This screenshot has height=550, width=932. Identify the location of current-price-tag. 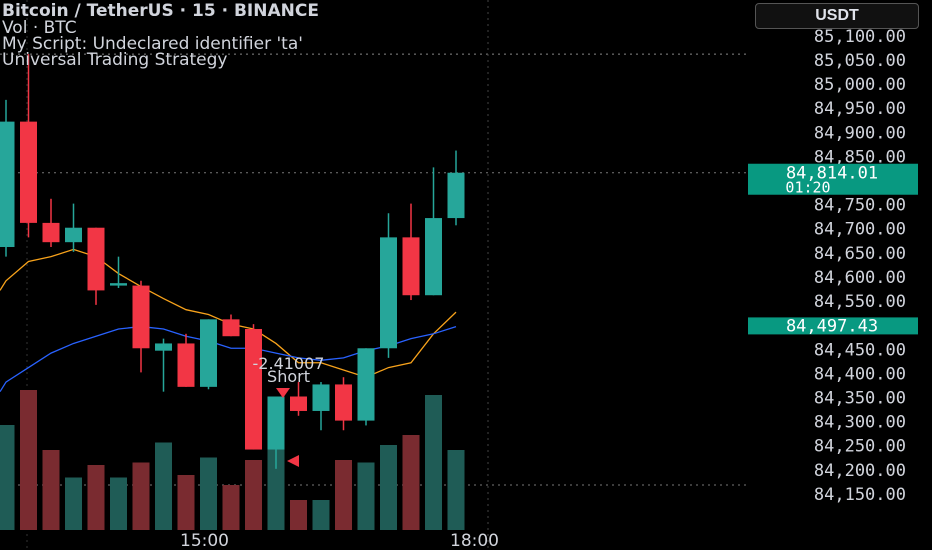
(833, 179).